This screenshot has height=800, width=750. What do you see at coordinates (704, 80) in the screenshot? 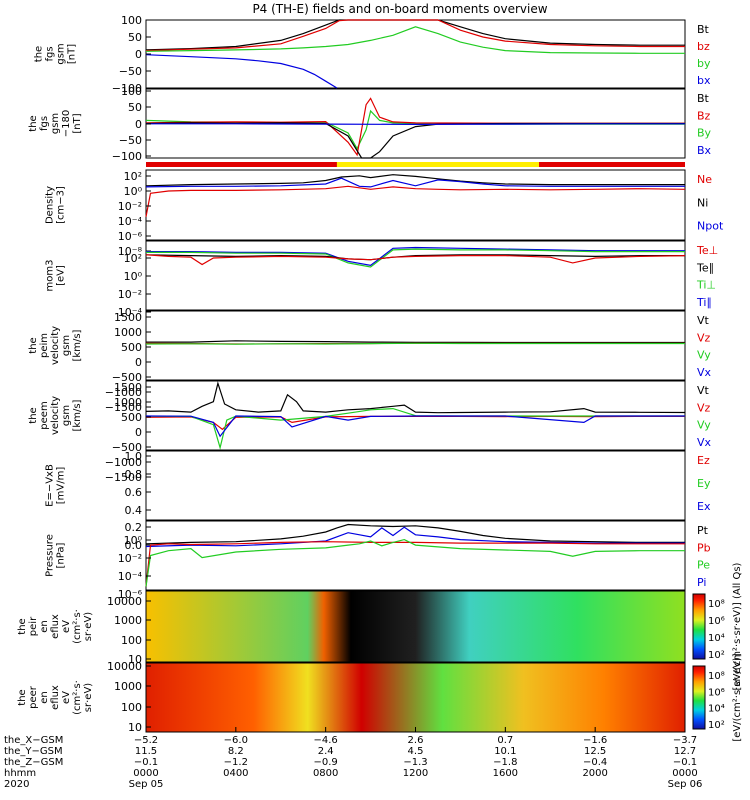
I see `legend-entry: bx` at bounding box center [704, 80].